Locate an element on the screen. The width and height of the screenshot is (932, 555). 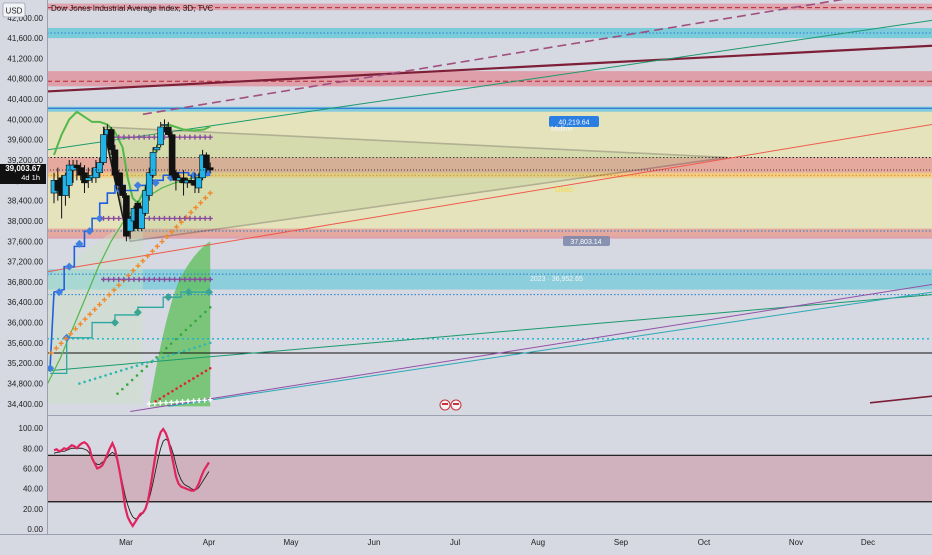
rsi-tick-label: 100.00 is located at coordinates (31, 428).